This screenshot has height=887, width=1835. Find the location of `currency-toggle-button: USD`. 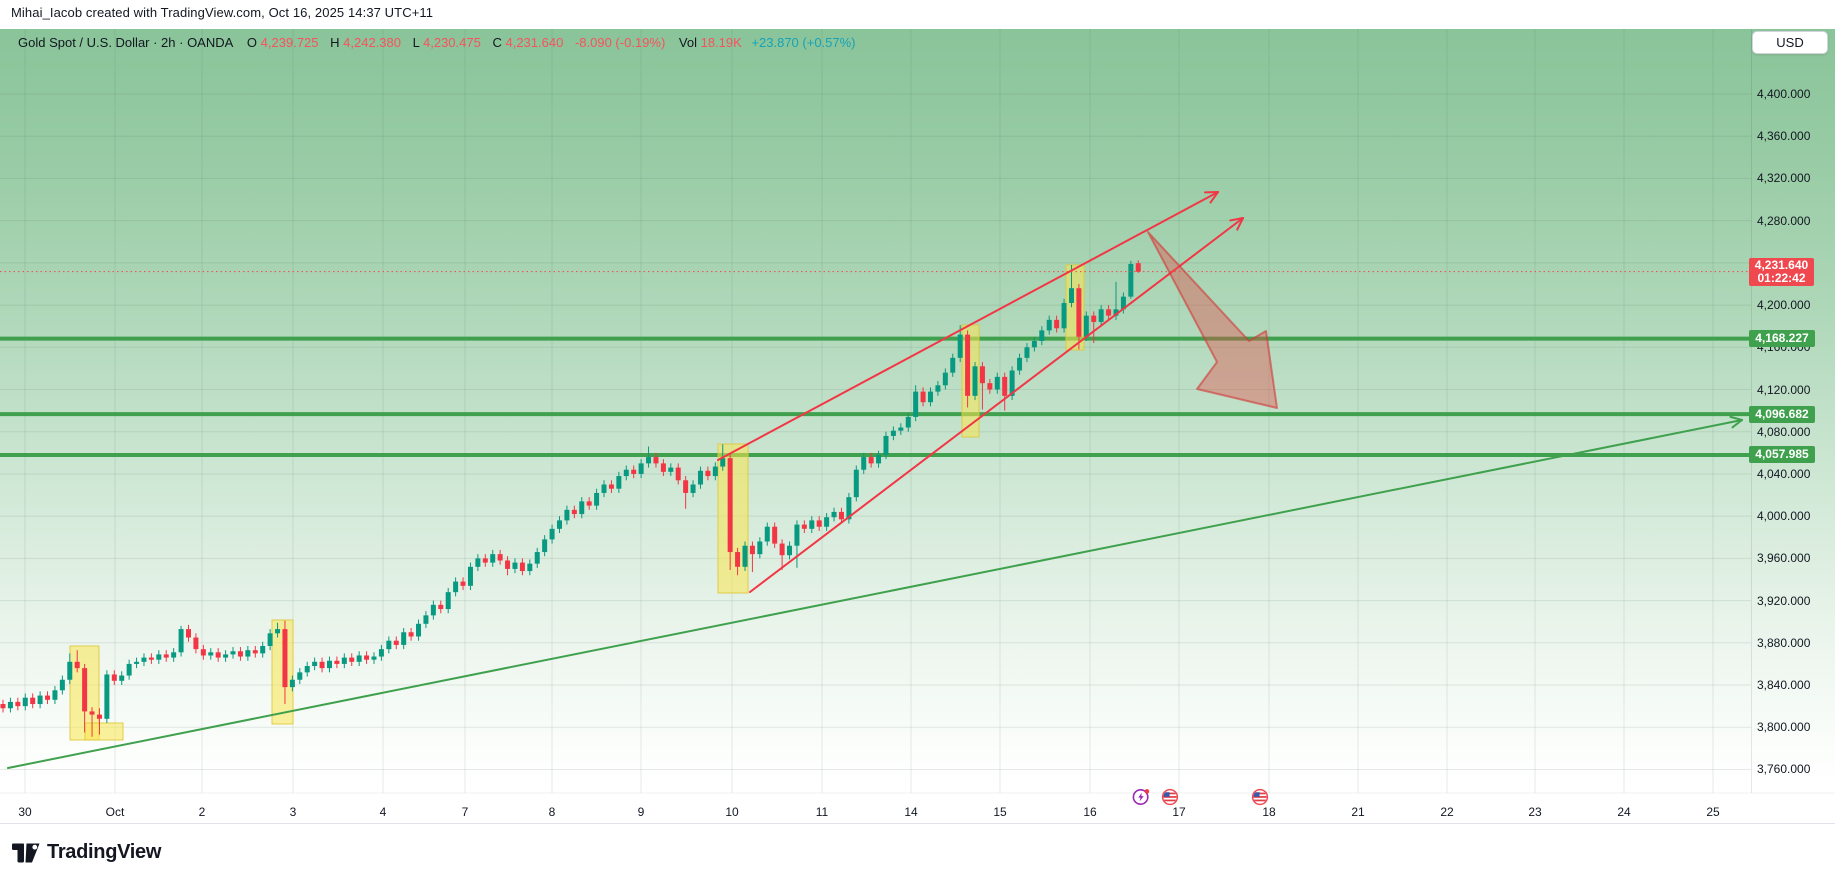

currency-toggle-button: USD is located at coordinates (1790, 42).